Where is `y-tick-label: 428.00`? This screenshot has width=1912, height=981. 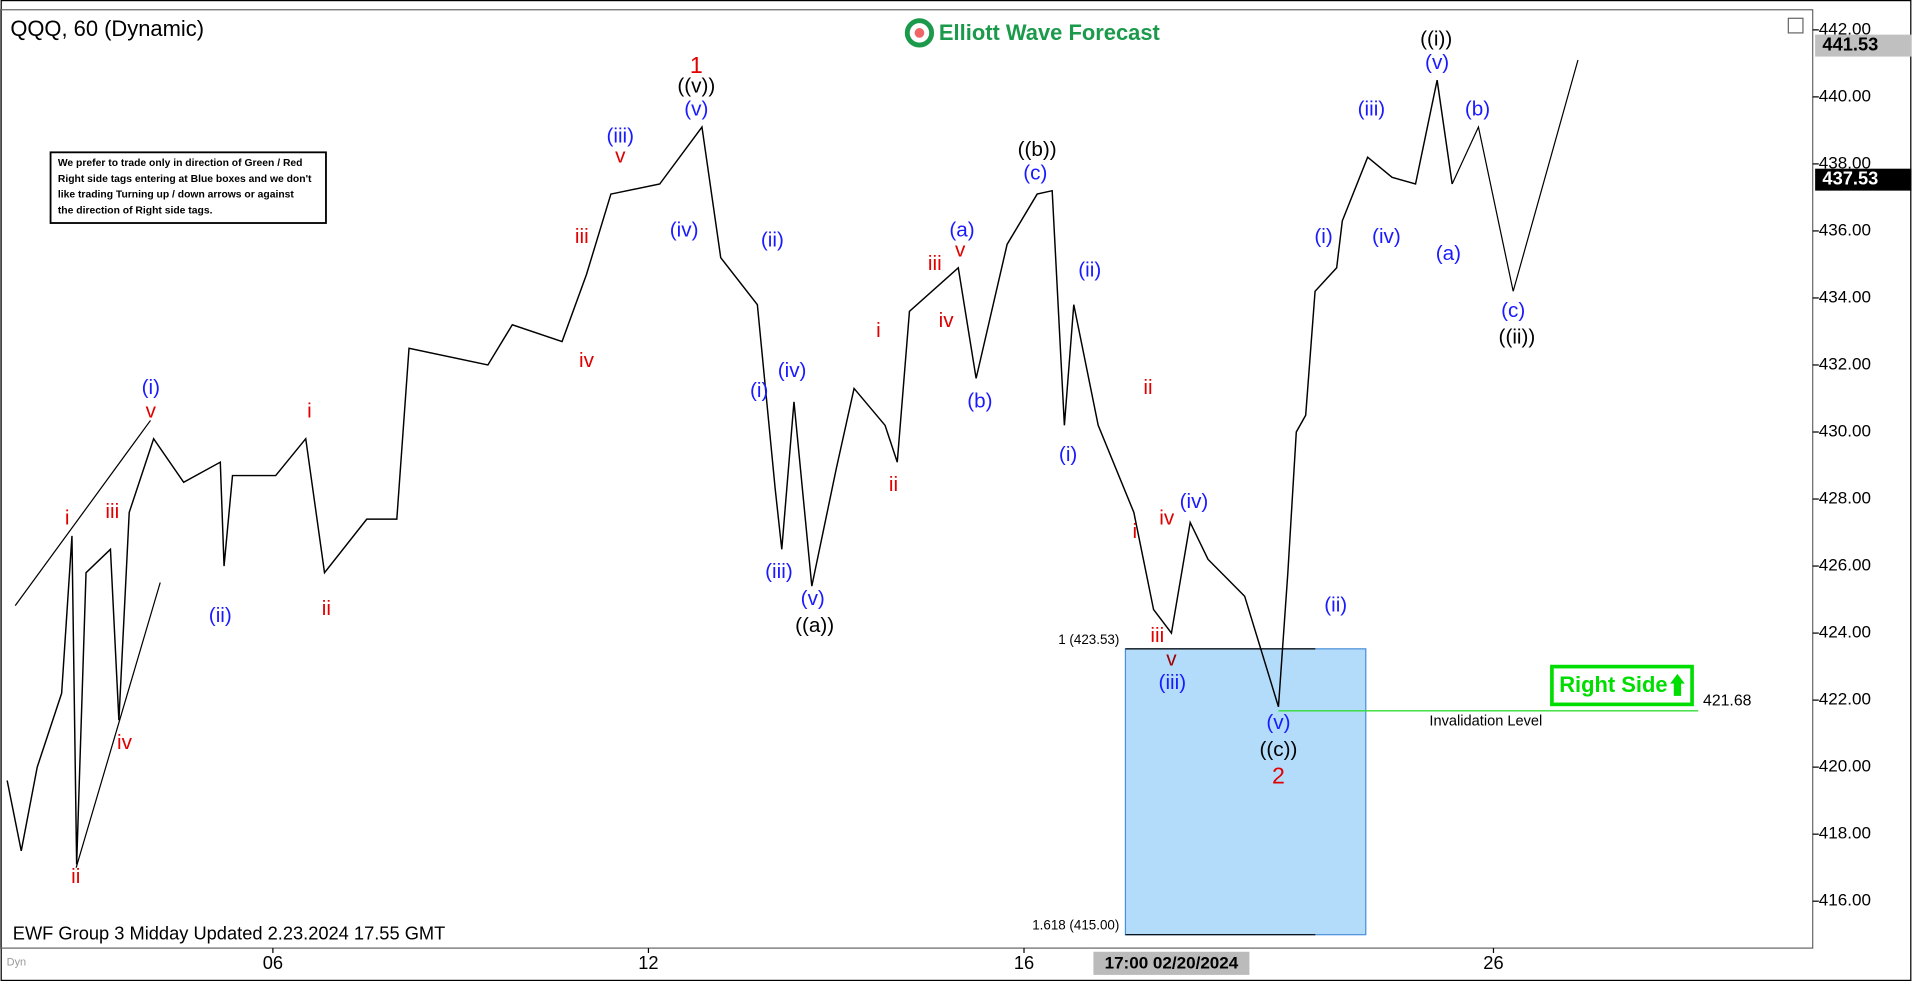
y-tick-label: 428.00 is located at coordinates (1845, 498).